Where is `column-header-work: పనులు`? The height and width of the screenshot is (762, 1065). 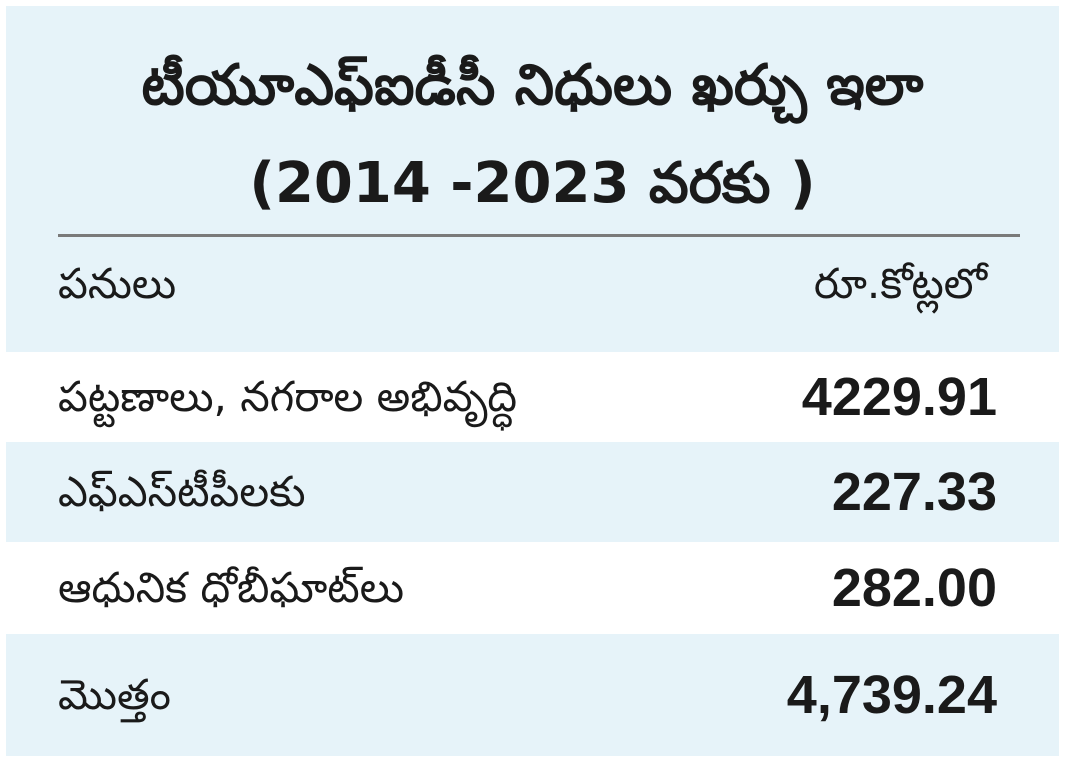 column-header-work: పనులు is located at coordinates (117, 283).